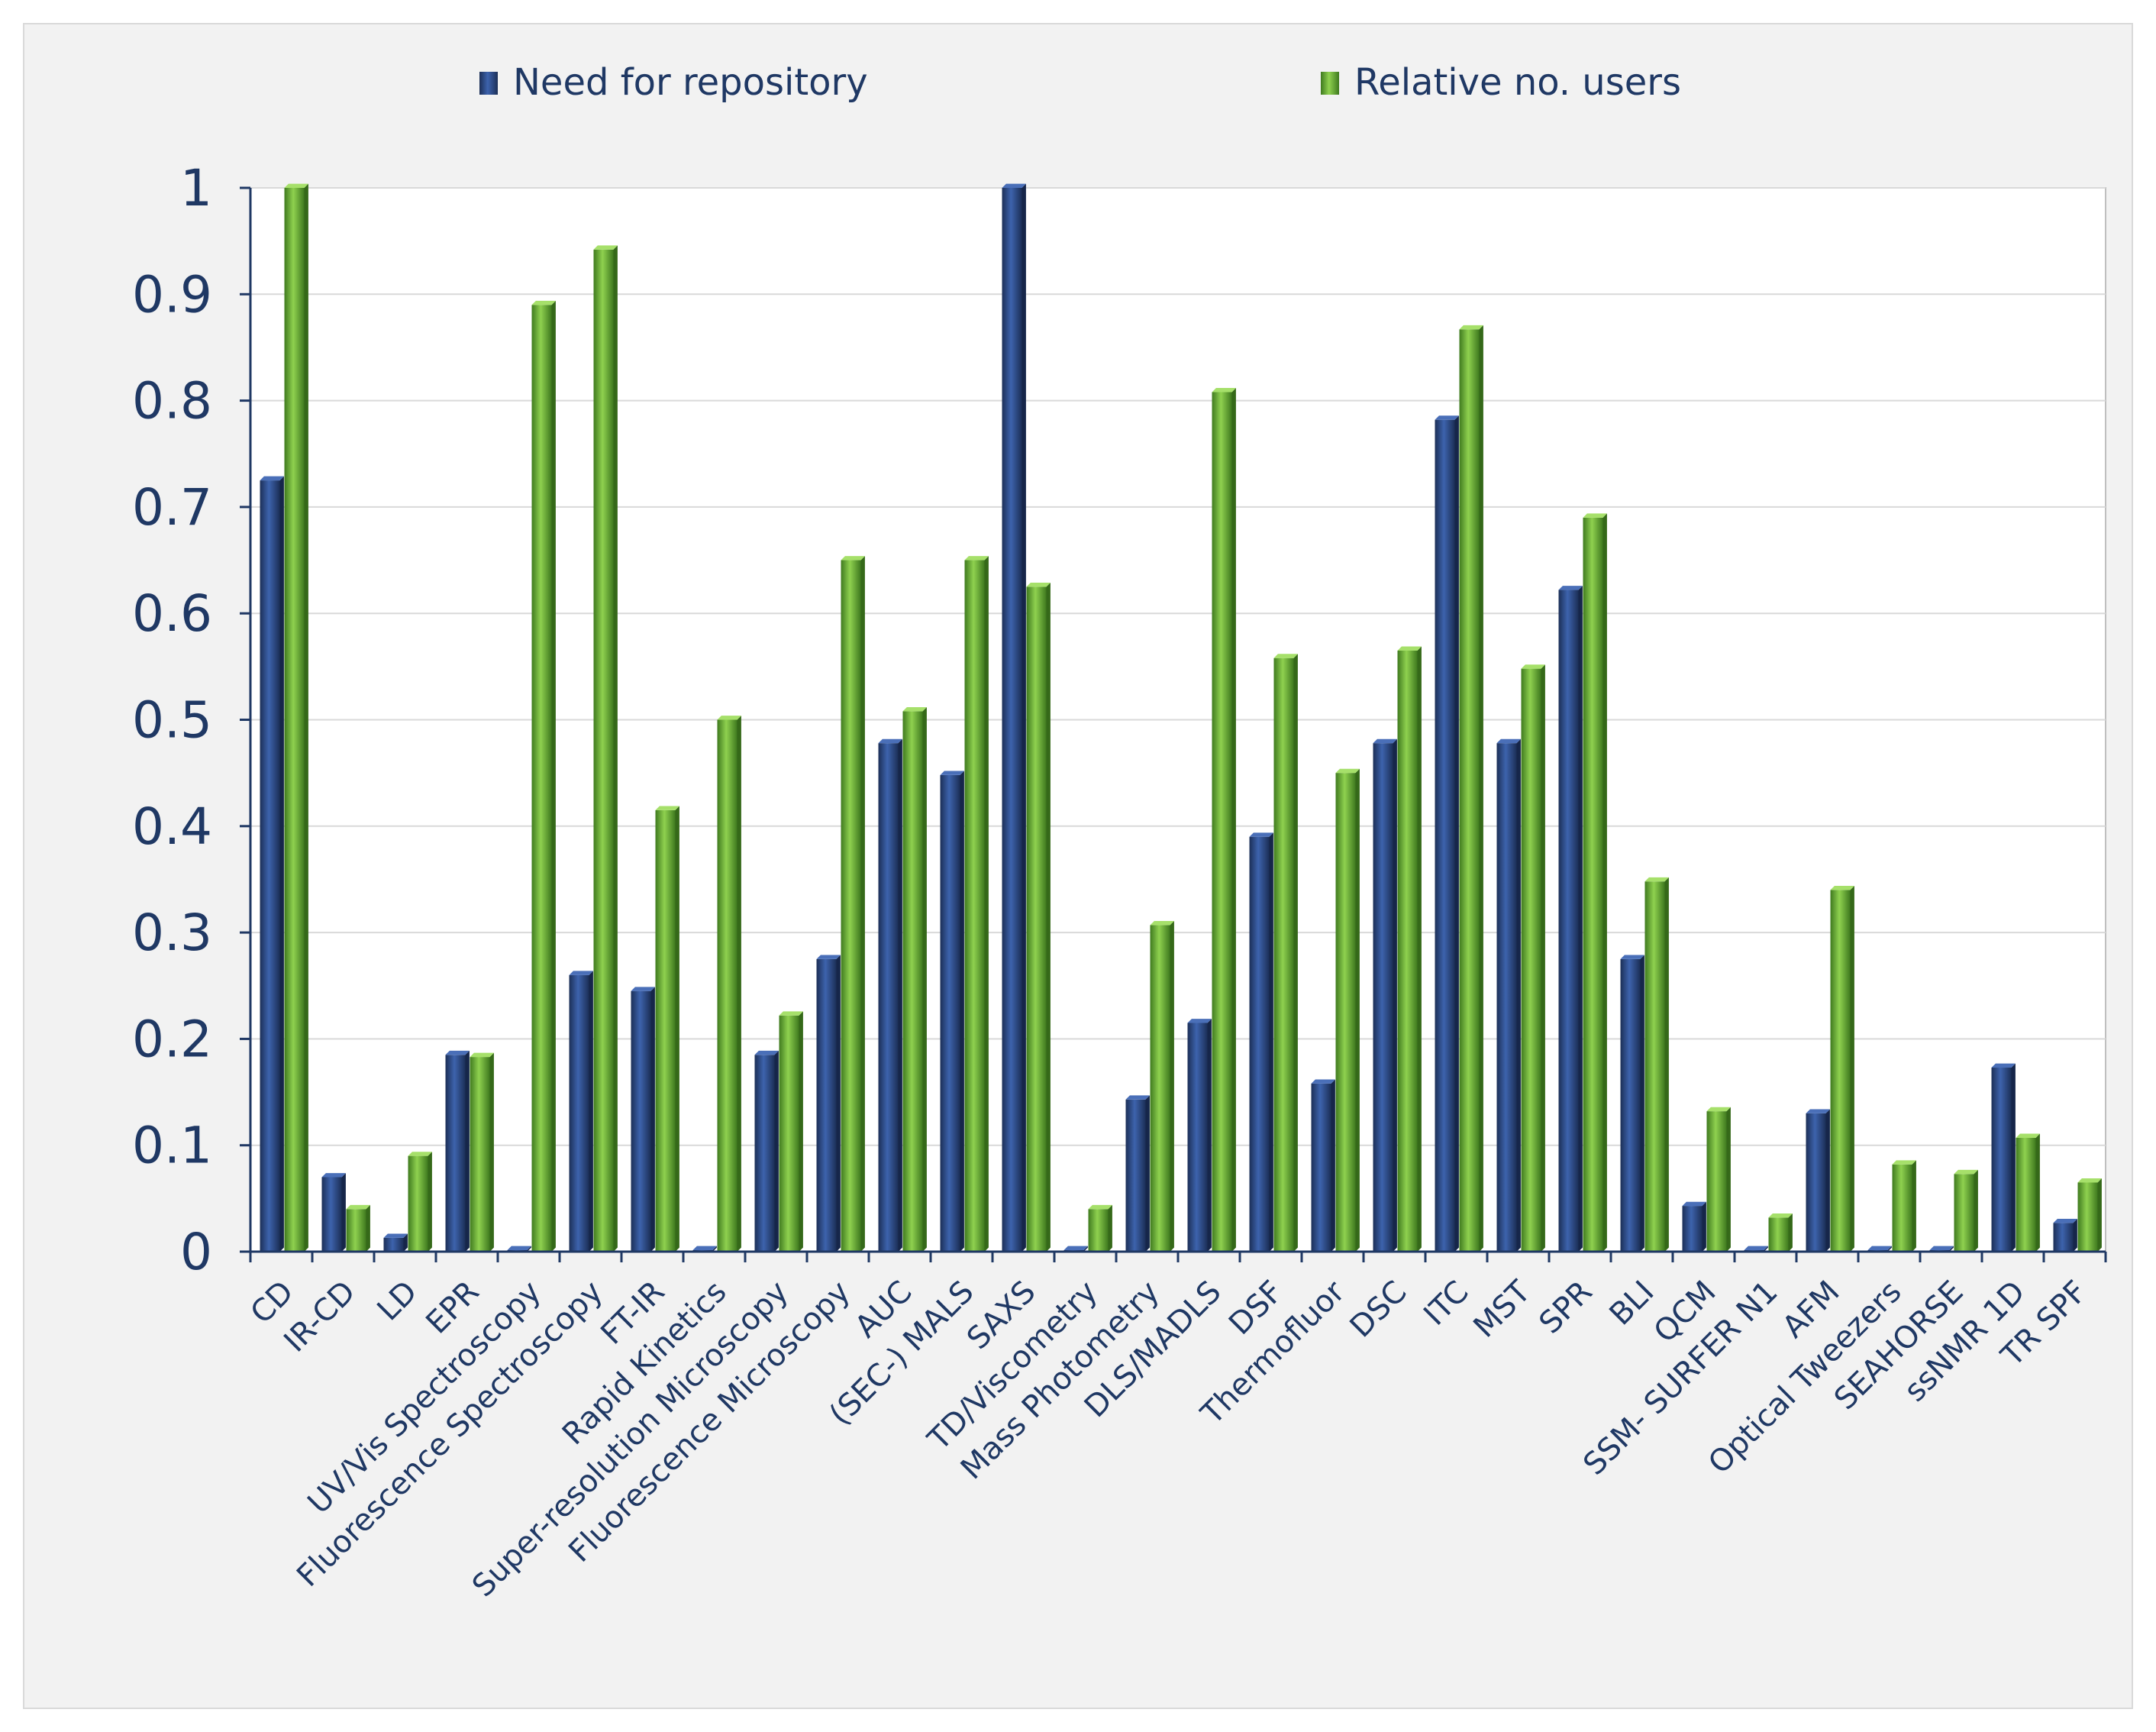 This screenshot has height=1732, width=2156. What do you see at coordinates (196, 1252) in the screenshot?
I see `y-tick-label: 0` at bounding box center [196, 1252].